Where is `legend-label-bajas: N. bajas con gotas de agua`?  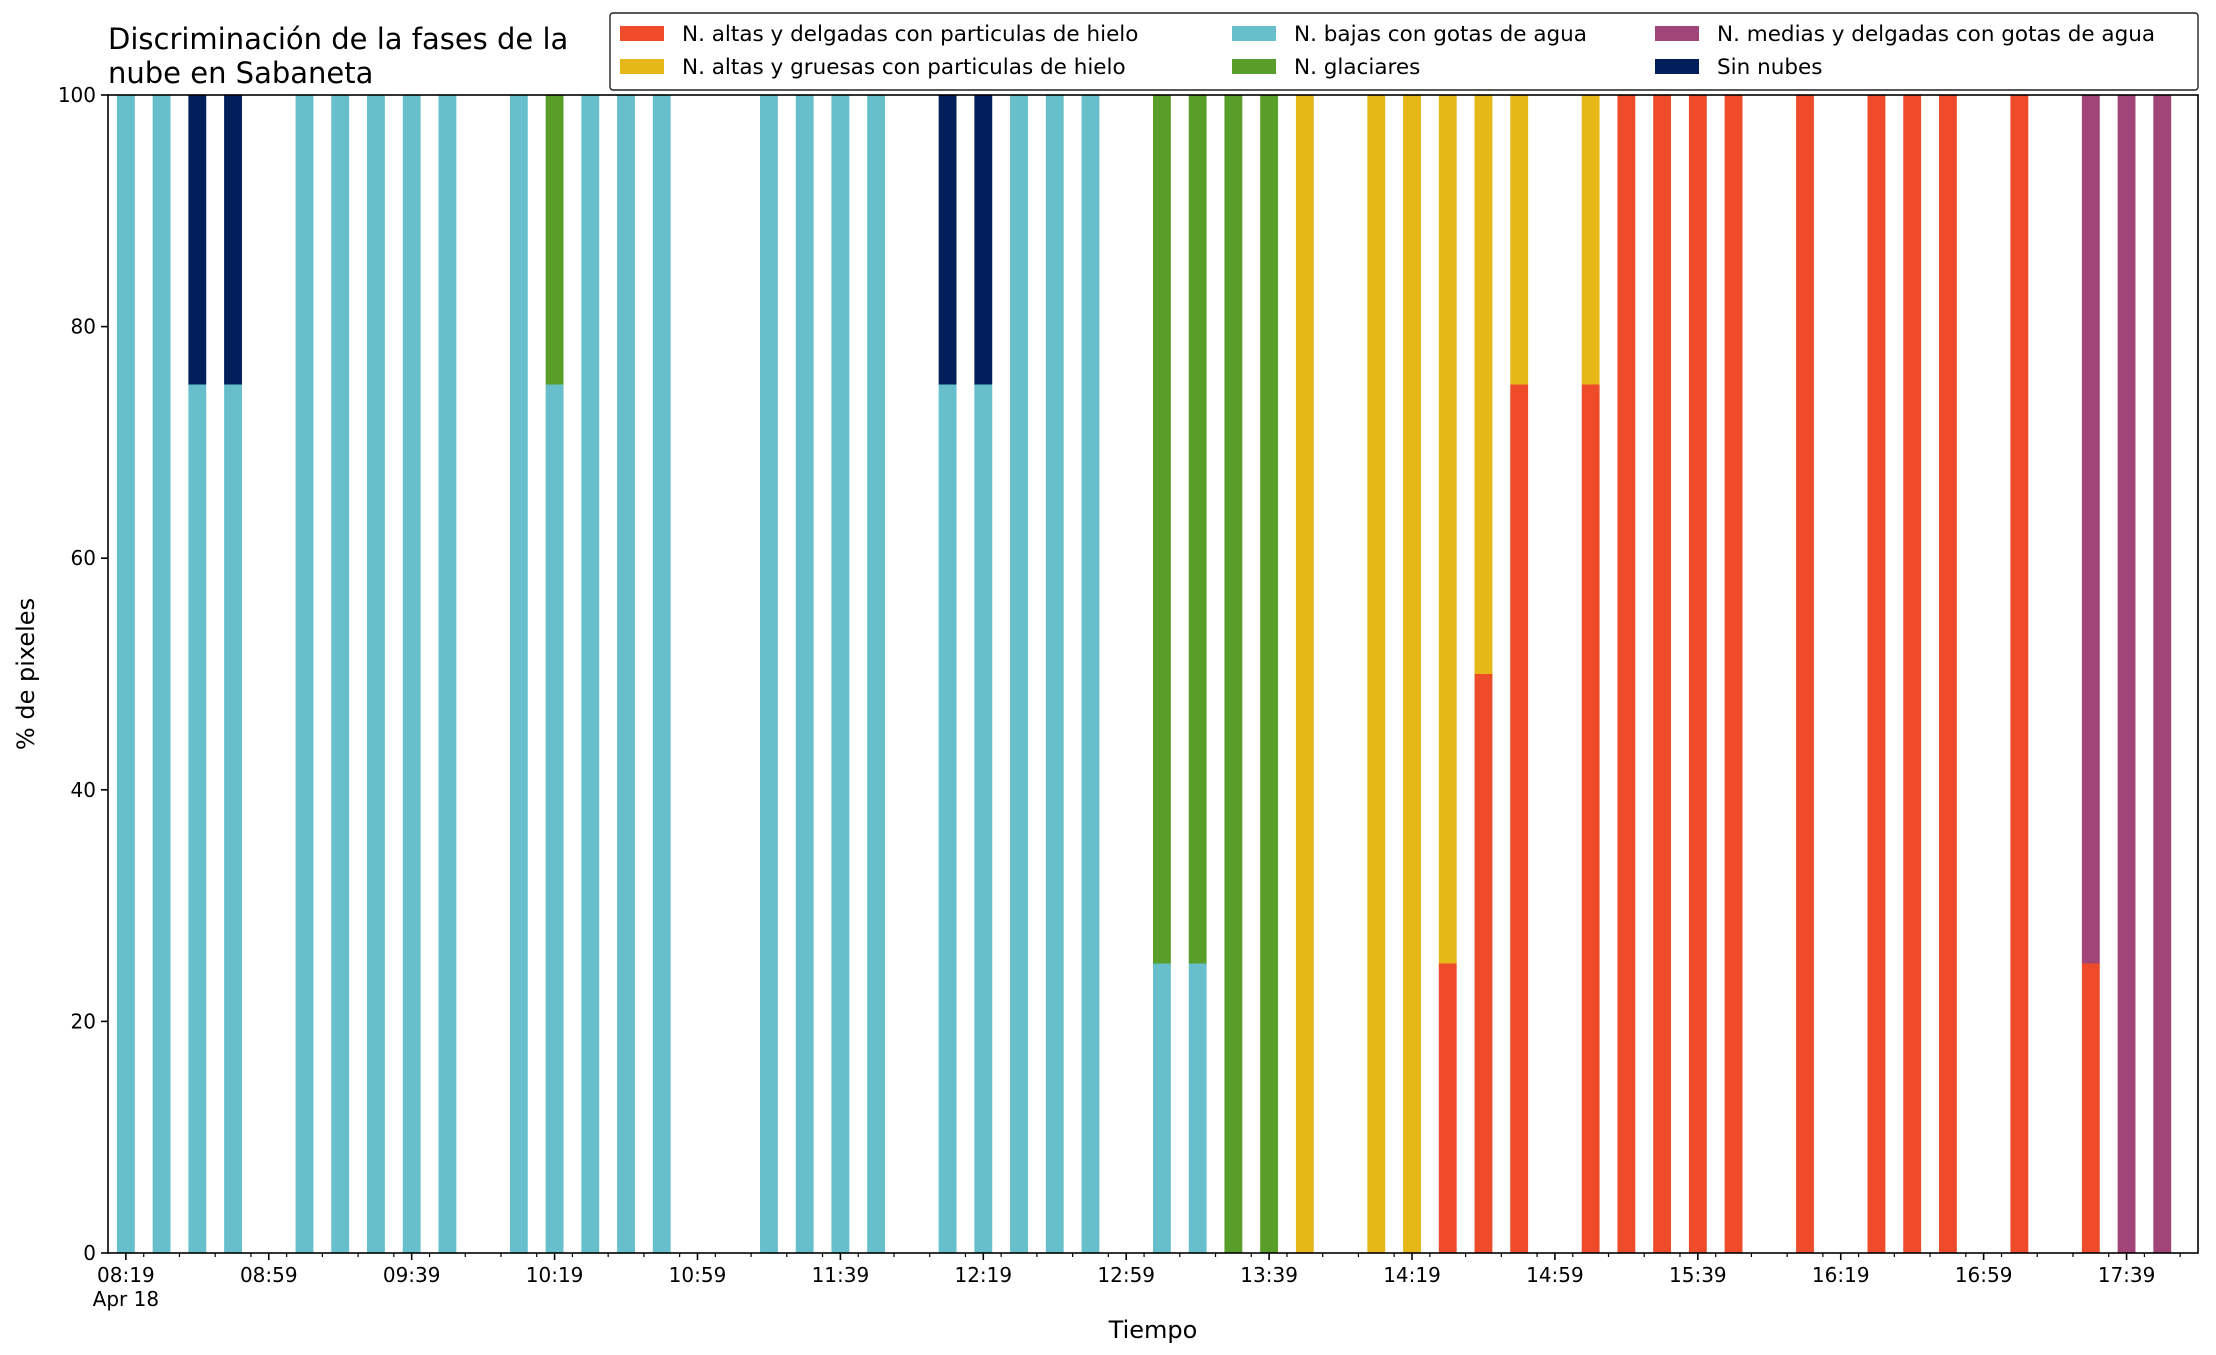 legend-label-bajas: N. bajas con gotas de agua is located at coordinates (1440, 34).